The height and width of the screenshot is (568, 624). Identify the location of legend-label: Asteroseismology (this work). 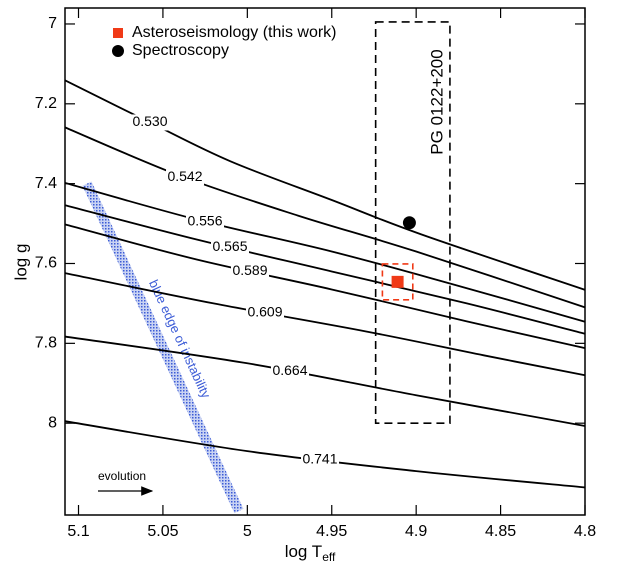
(234, 32).